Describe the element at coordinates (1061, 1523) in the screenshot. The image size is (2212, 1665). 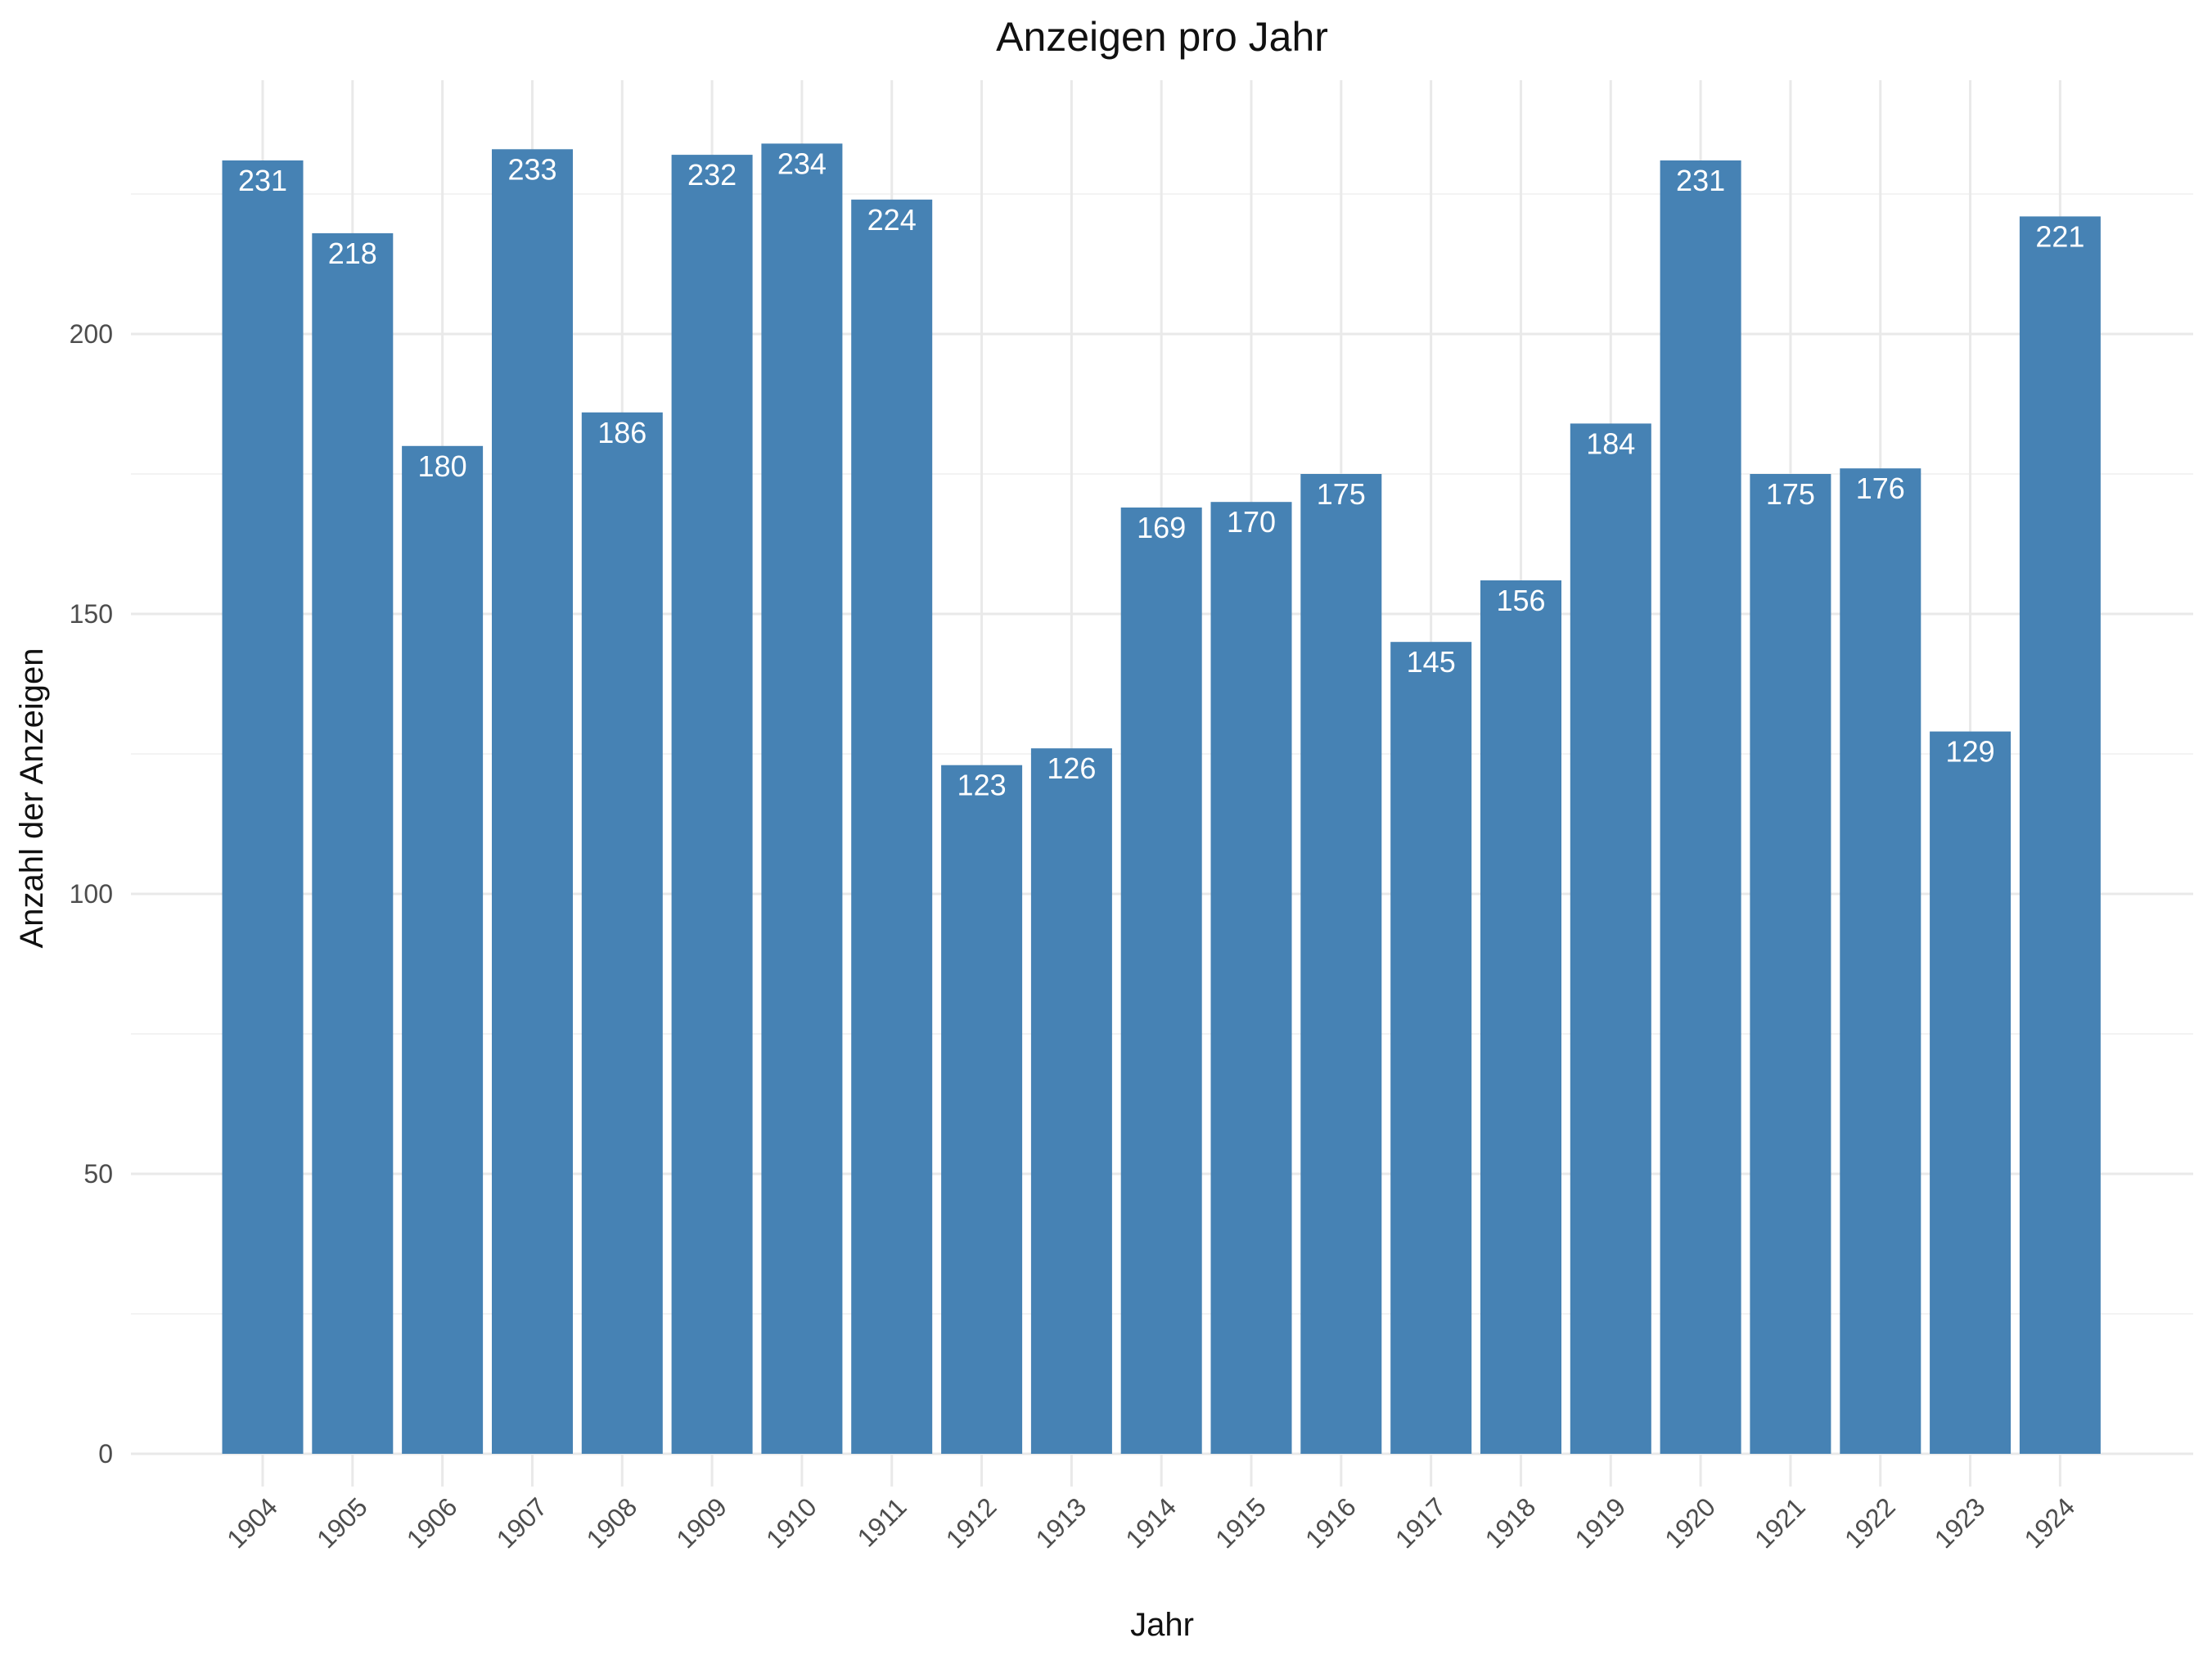
I see `x-tick-label: 1913` at that location.